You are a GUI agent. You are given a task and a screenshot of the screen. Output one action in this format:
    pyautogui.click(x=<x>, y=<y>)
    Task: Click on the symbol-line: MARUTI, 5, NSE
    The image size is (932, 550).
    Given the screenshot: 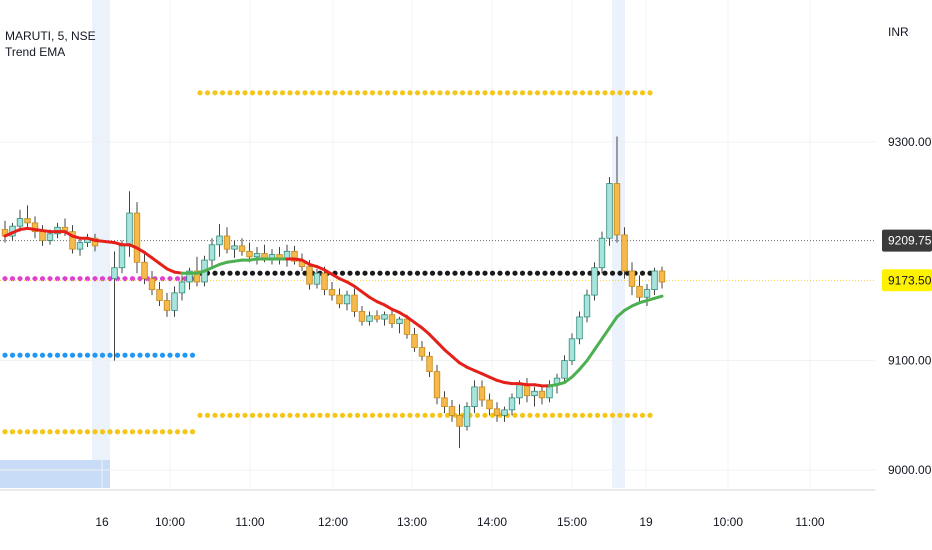 What is the action you would take?
    pyautogui.click(x=50, y=36)
    